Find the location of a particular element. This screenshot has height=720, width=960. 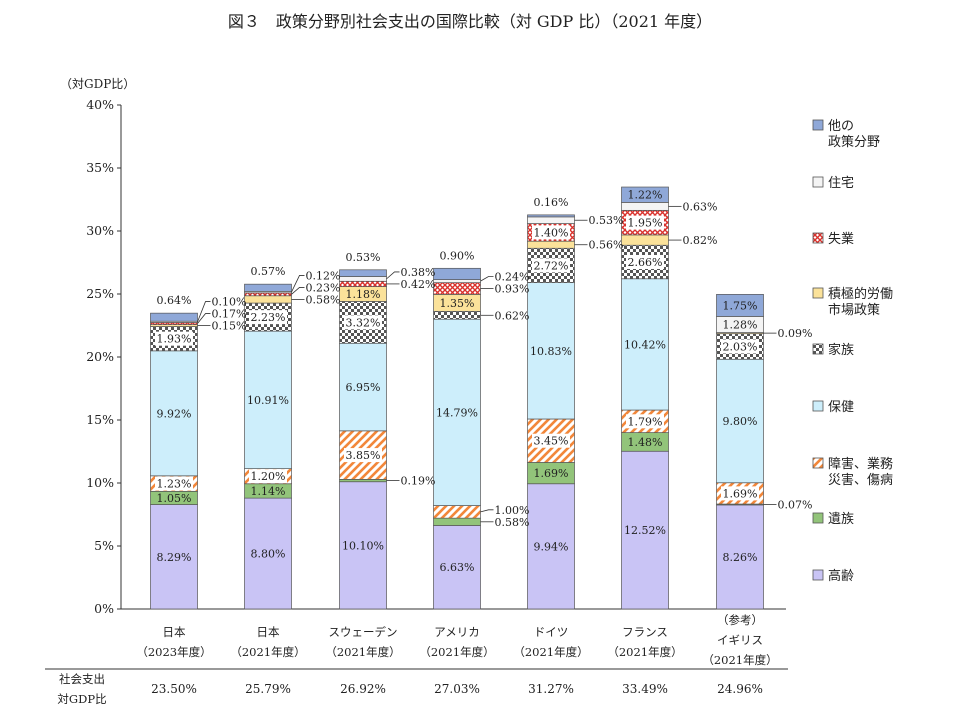

data-label: 1.28% is located at coordinates (740, 324).